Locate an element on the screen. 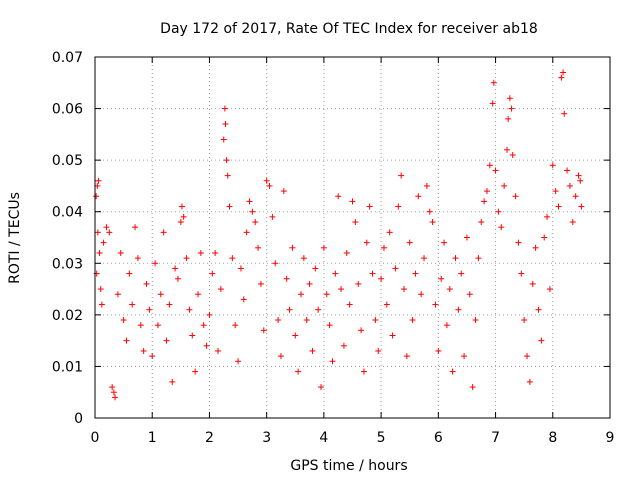 This screenshot has width=640, height=480. x-tick-label: 8 is located at coordinates (552, 438).